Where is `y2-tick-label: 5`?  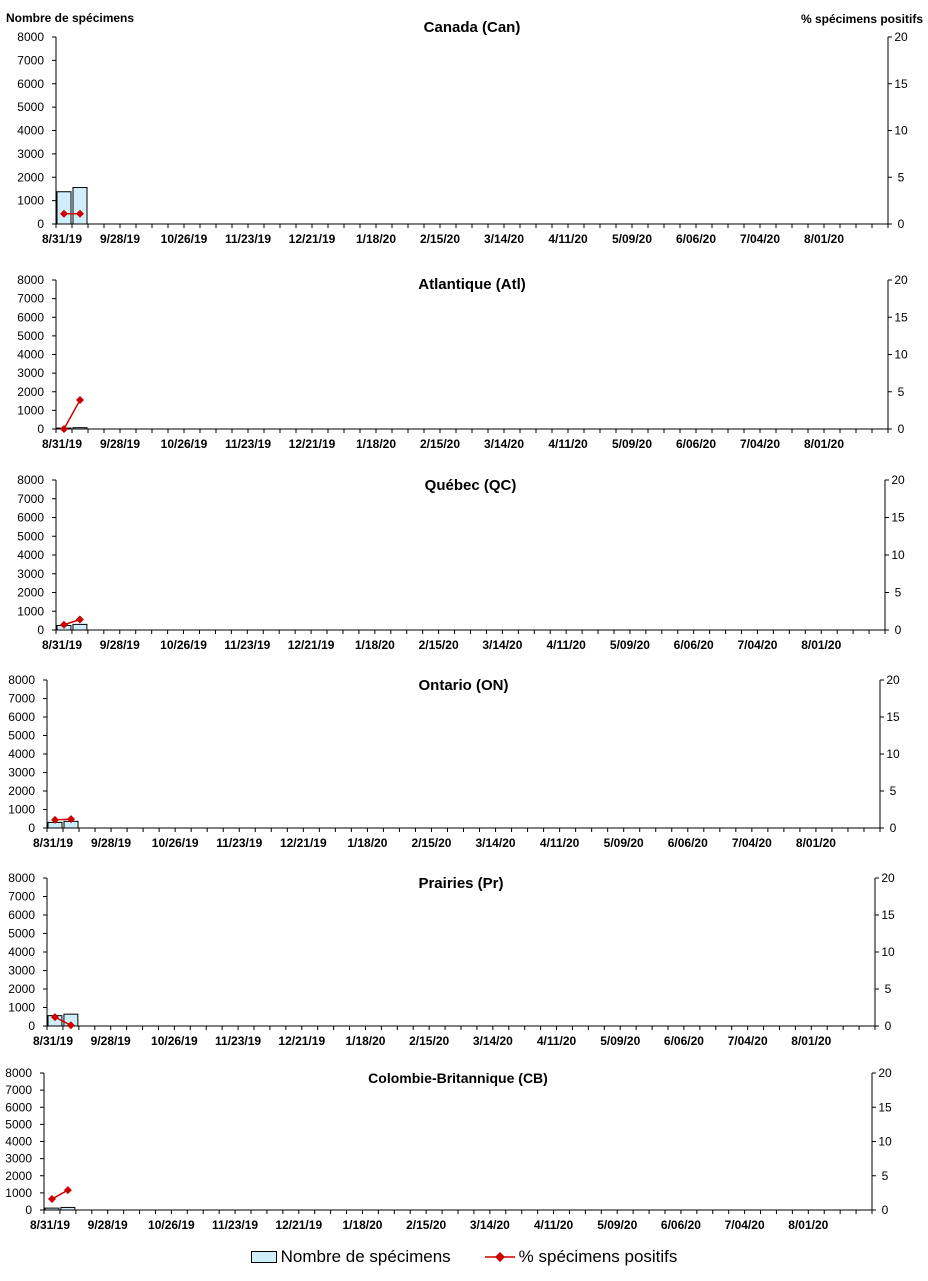
y2-tick-label: 5 is located at coordinates (885, 1176).